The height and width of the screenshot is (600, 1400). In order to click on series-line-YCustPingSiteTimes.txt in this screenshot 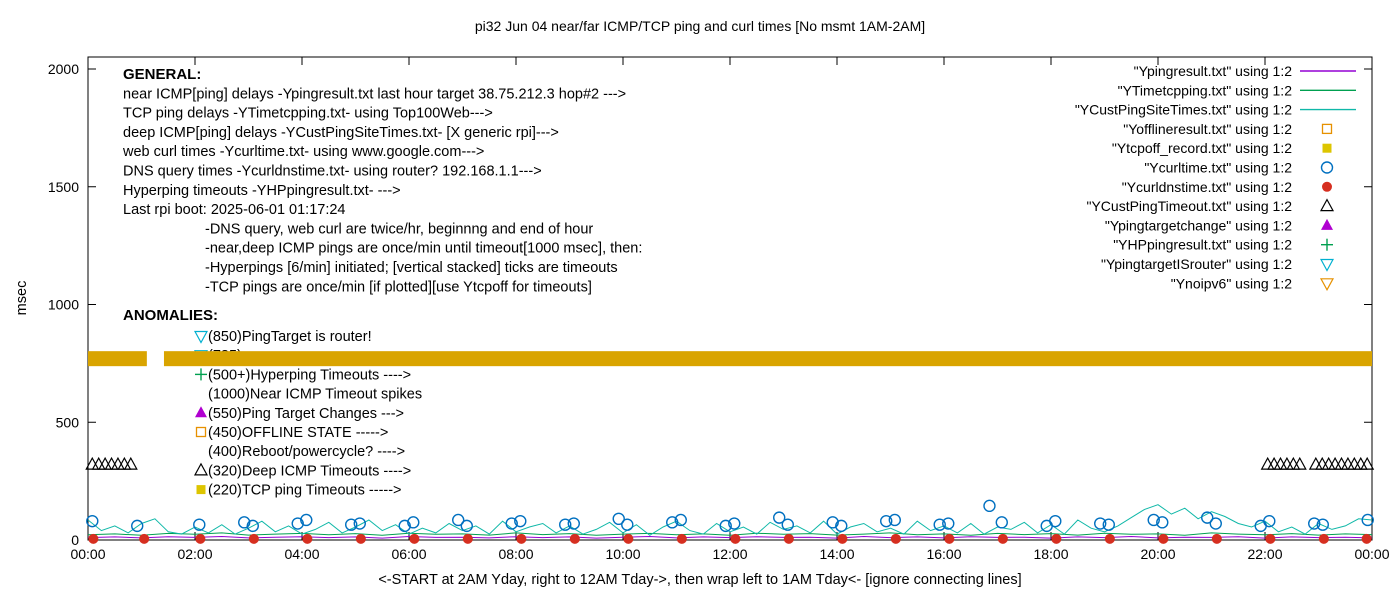, I will do `click(730, 520)`.